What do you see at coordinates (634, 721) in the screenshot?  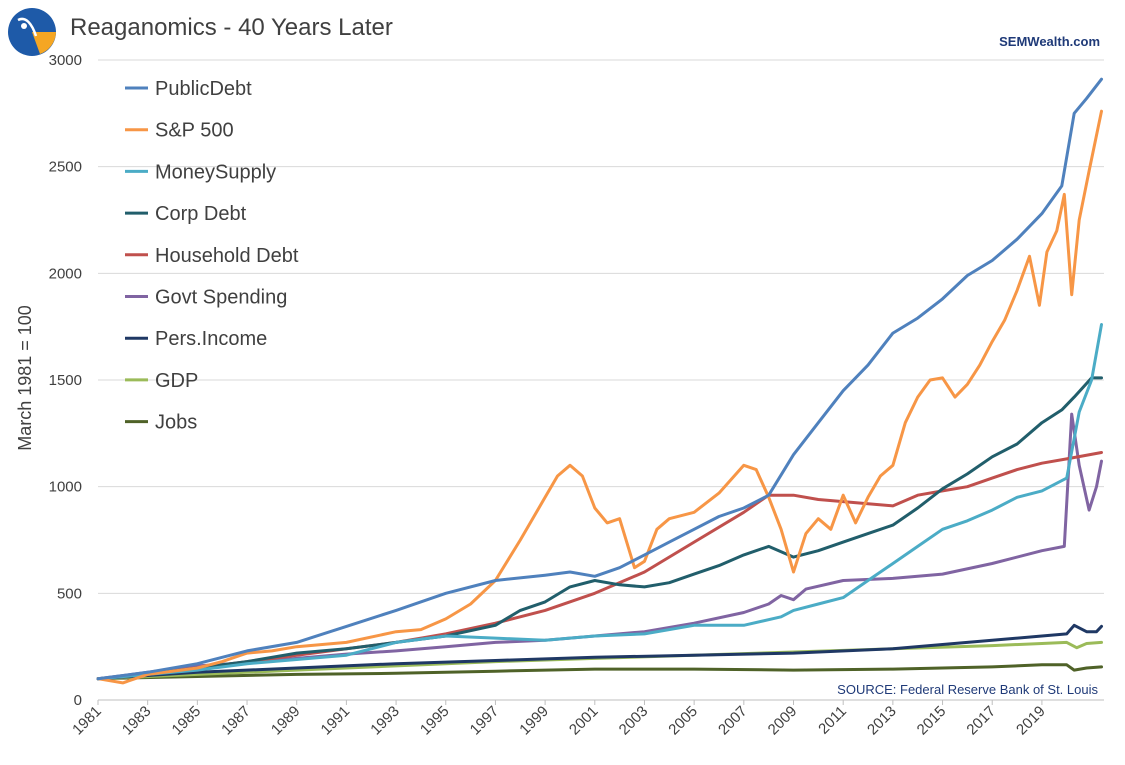 I see `x-tick-label: 2003` at bounding box center [634, 721].